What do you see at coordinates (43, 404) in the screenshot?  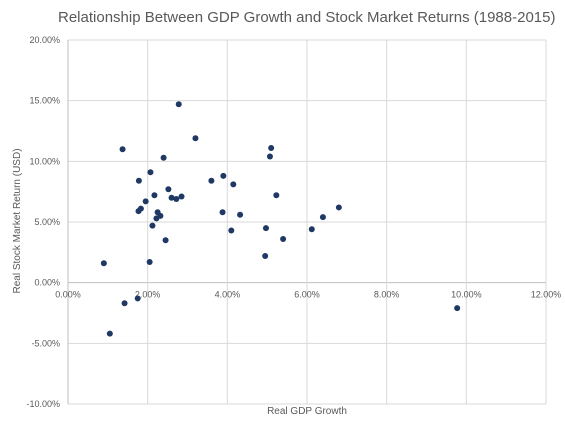 I see `y-tick-label: -10.00%` at bounding box center [43, 404].